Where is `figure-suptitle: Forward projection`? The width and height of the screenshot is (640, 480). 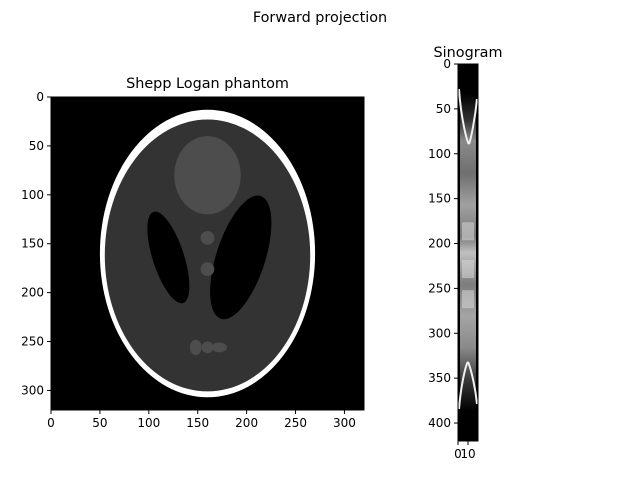
figure-suptitle: Forward projection is located at coordinates (320, 18).